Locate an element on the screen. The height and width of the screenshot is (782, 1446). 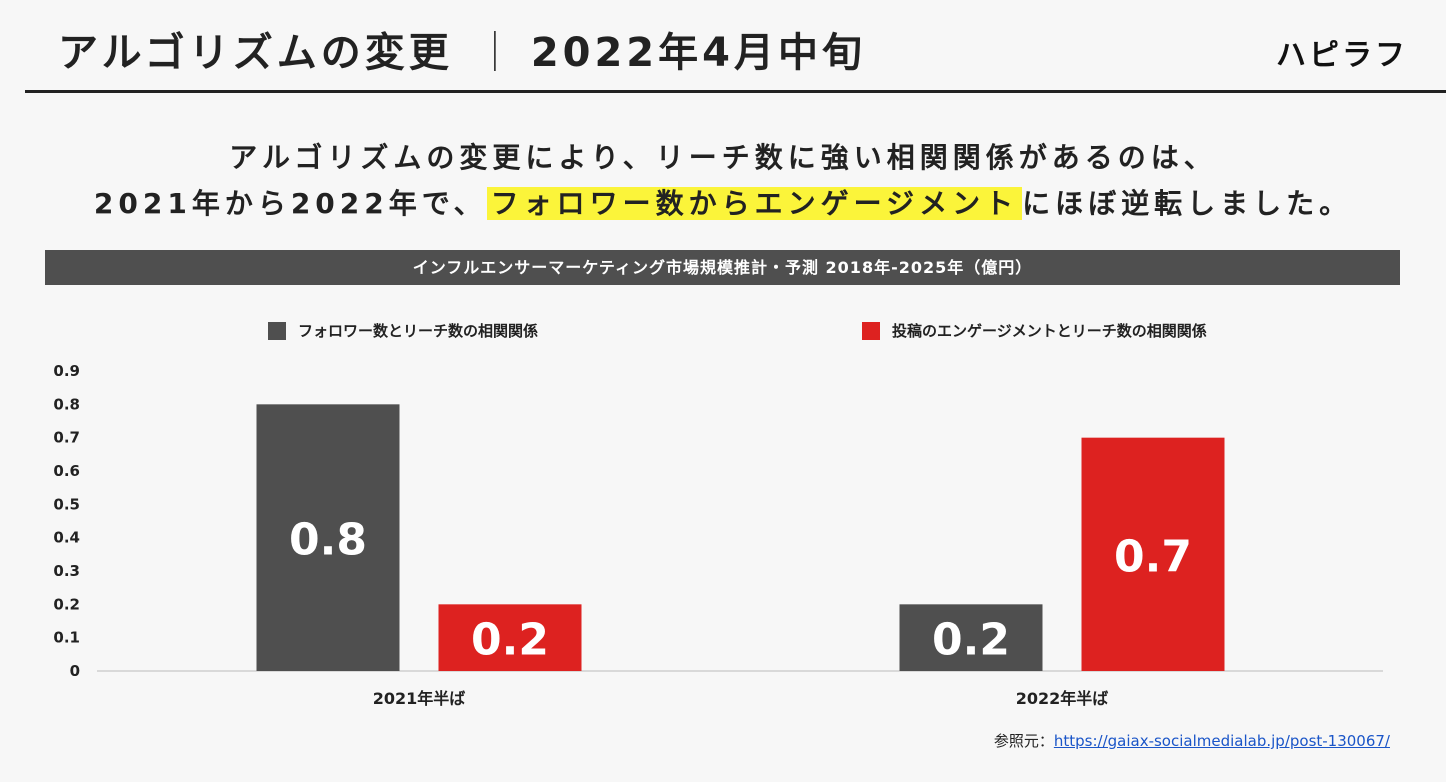
headline-highlight: フォロワー数からエンゲージメント is located at coordinates (754, 203).